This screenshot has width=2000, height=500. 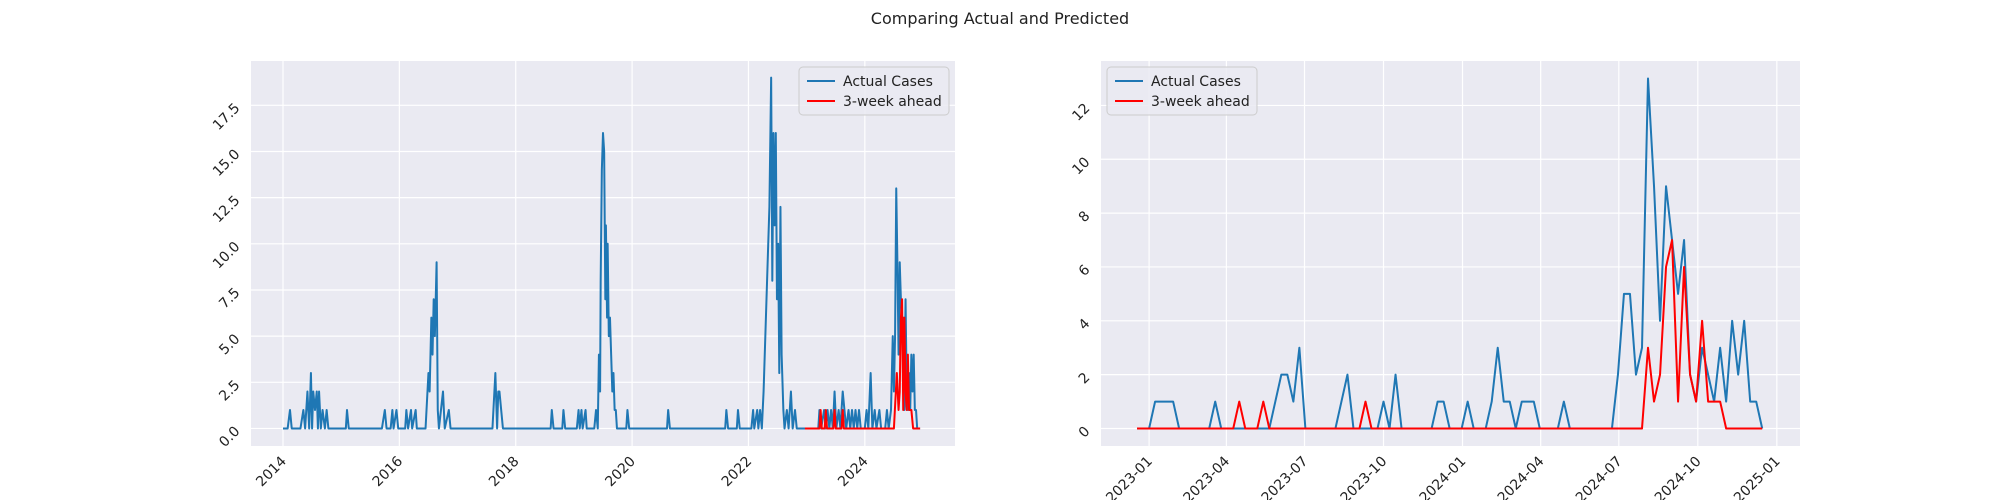 I want to click on y-tick-label: 0, so click(x=1085, y=433).